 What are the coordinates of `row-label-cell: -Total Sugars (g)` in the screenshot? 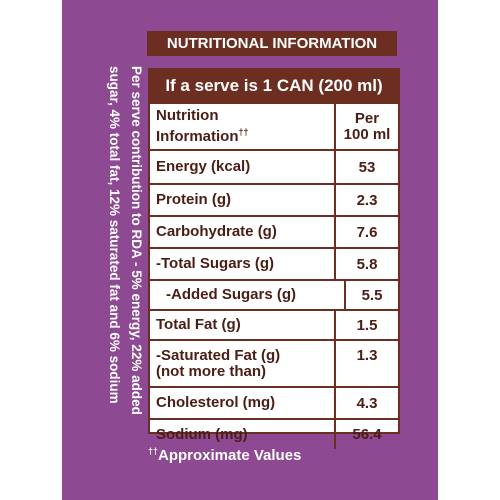 It's located at (243, 264).